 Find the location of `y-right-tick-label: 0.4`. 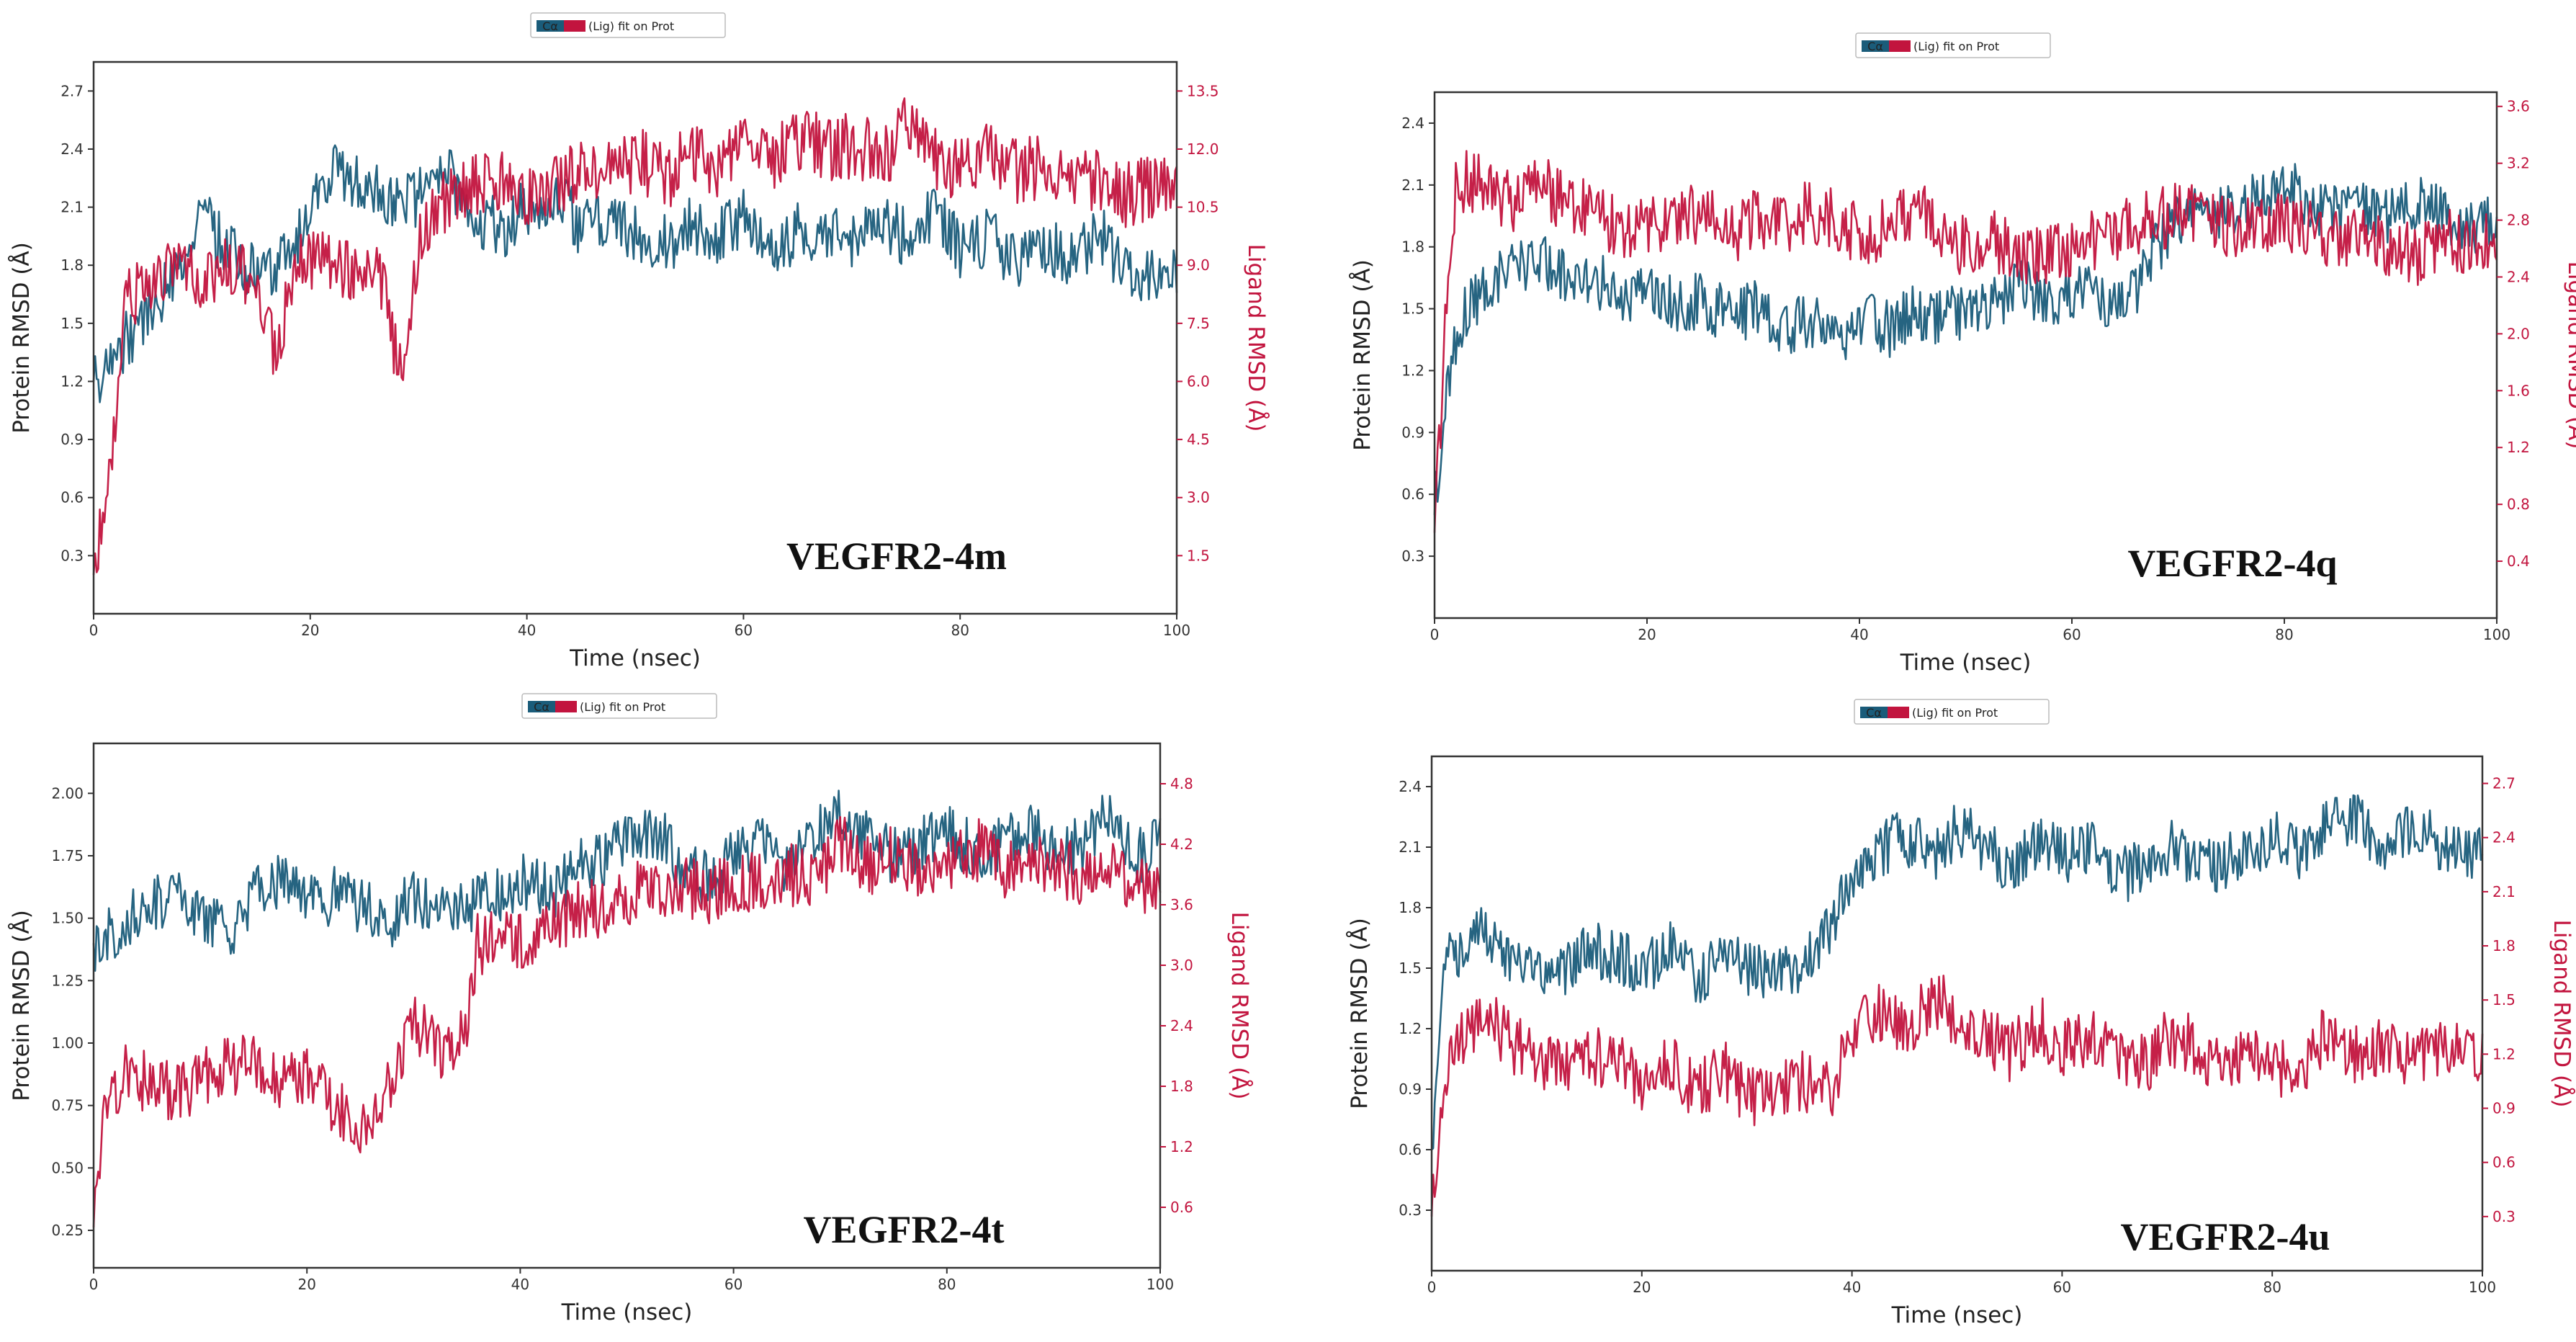

y-right-tick-label: 0.4 is located at coordinates (2518, 561).